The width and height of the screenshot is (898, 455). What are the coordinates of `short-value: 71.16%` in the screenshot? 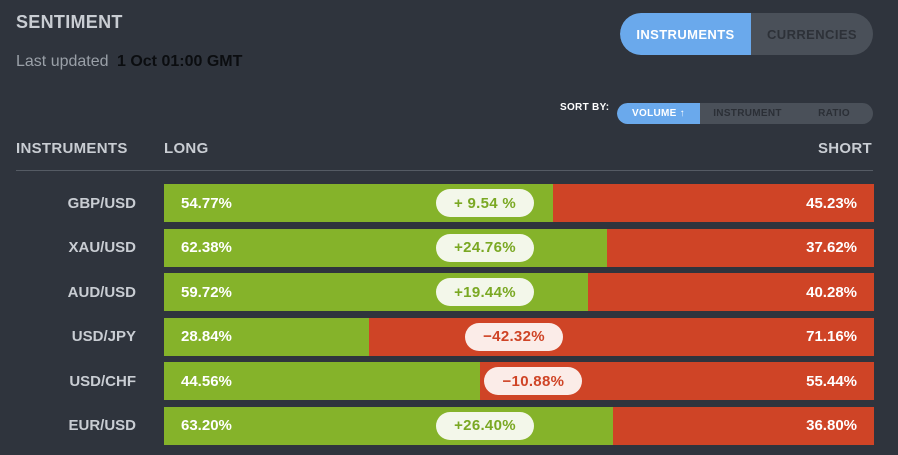 It's located at (831, 337).